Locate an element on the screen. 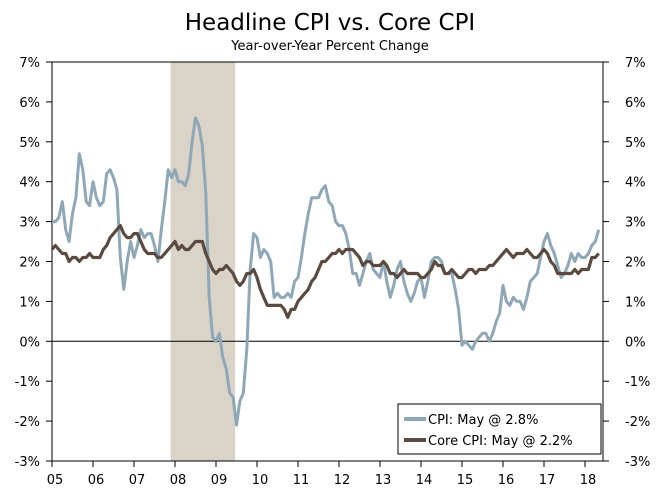 The width and height of the screenshot is (661, 496). x-tick-label: 17 is located at coordinates (547, 480).